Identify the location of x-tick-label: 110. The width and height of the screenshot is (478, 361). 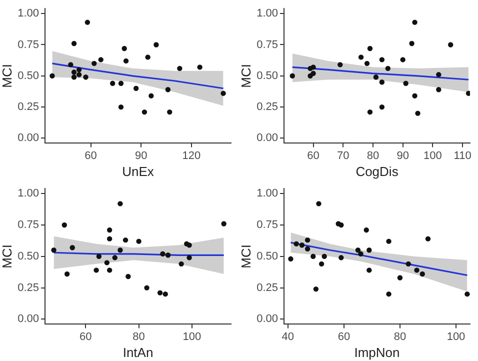
(463, 156).